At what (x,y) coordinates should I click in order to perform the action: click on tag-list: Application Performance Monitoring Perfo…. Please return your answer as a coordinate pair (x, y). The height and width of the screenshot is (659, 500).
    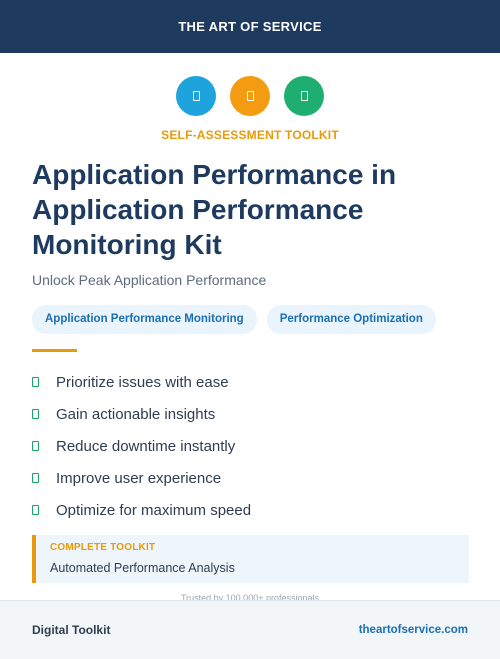
    Looking at the image, I should click on (234, 319).